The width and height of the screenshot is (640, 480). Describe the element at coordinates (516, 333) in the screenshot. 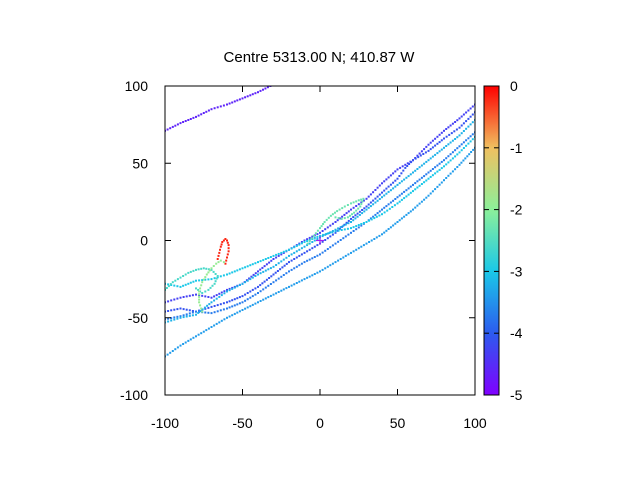

I see `colorbar-tick-label: -4` at that location.